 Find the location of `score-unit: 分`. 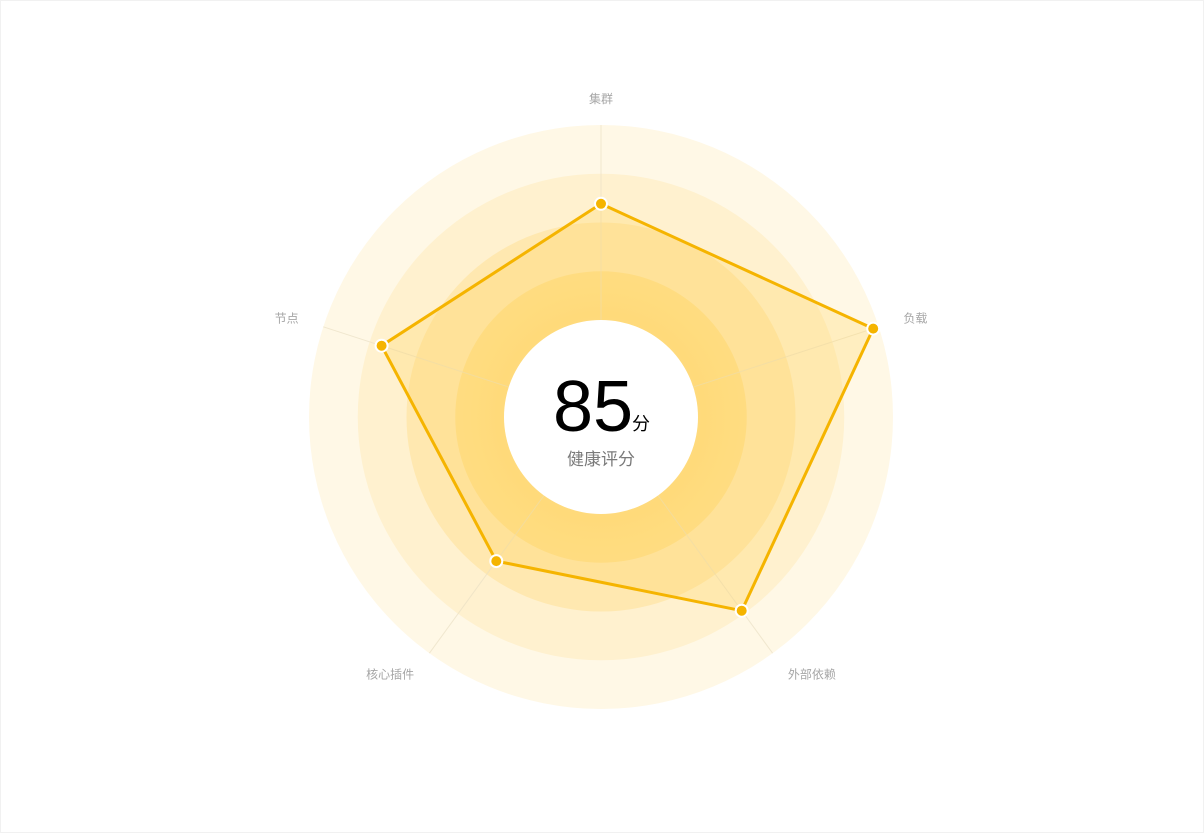

score-unit: 分 is located at coordinates (641, 424).